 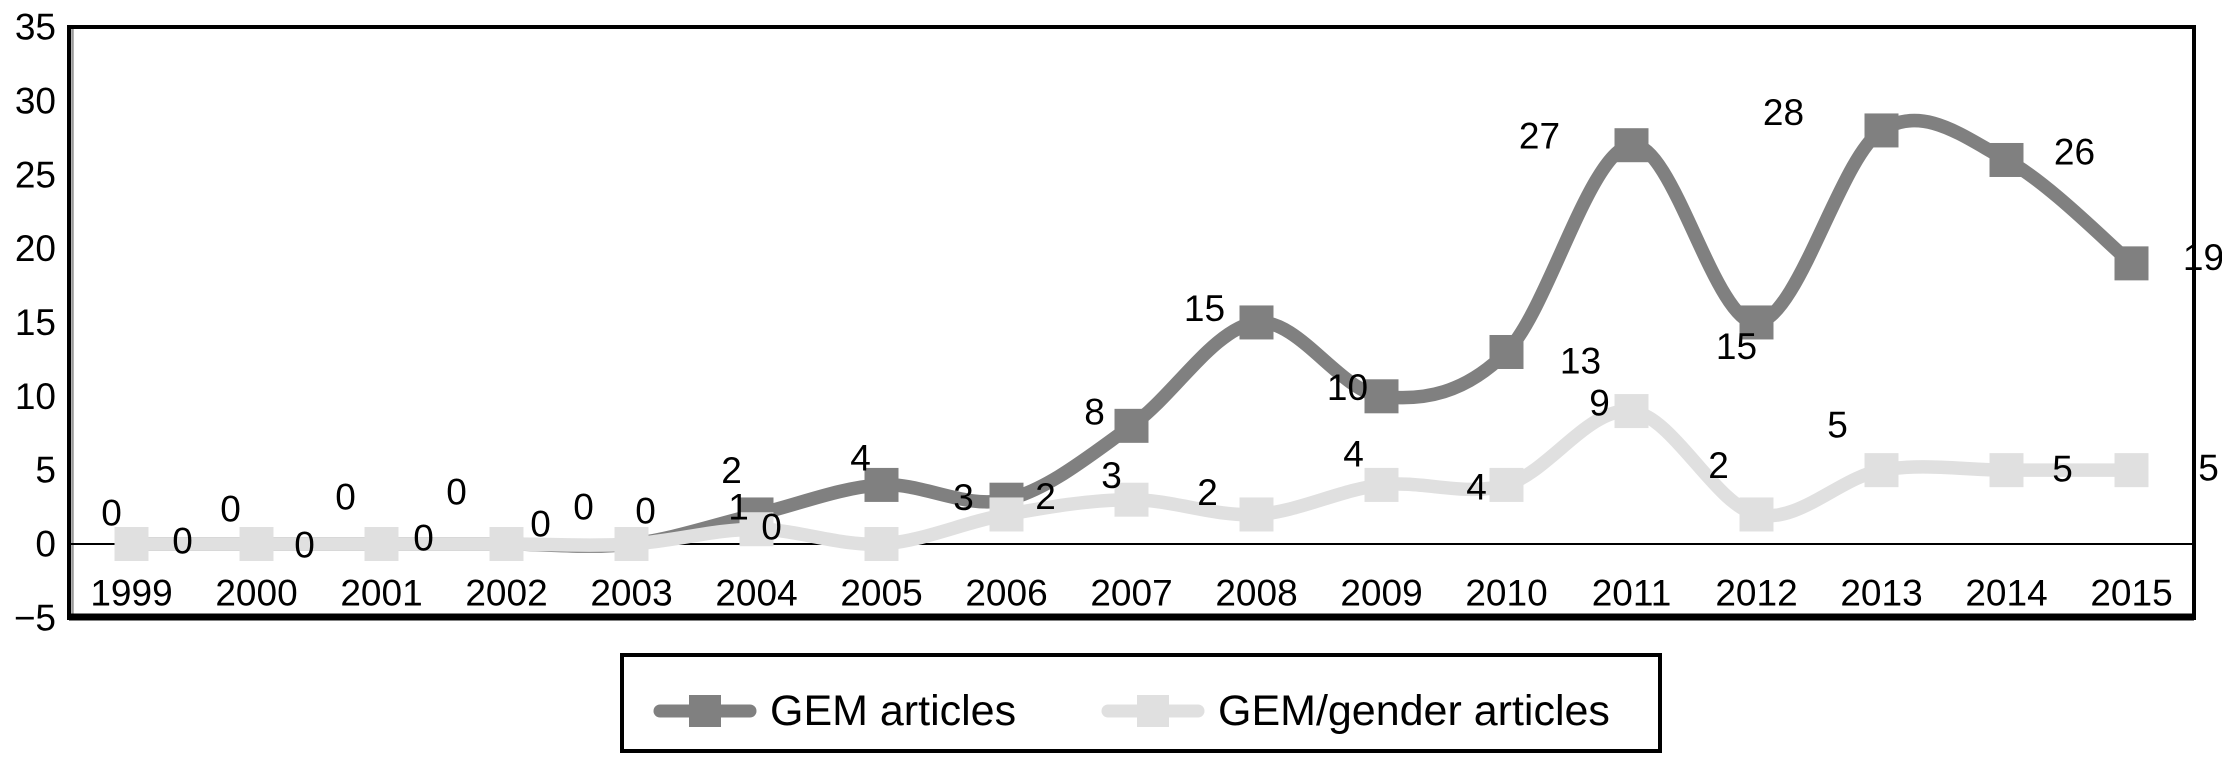 I want to click on y-axis-tick-label: 0, so click(x=45, y=544).